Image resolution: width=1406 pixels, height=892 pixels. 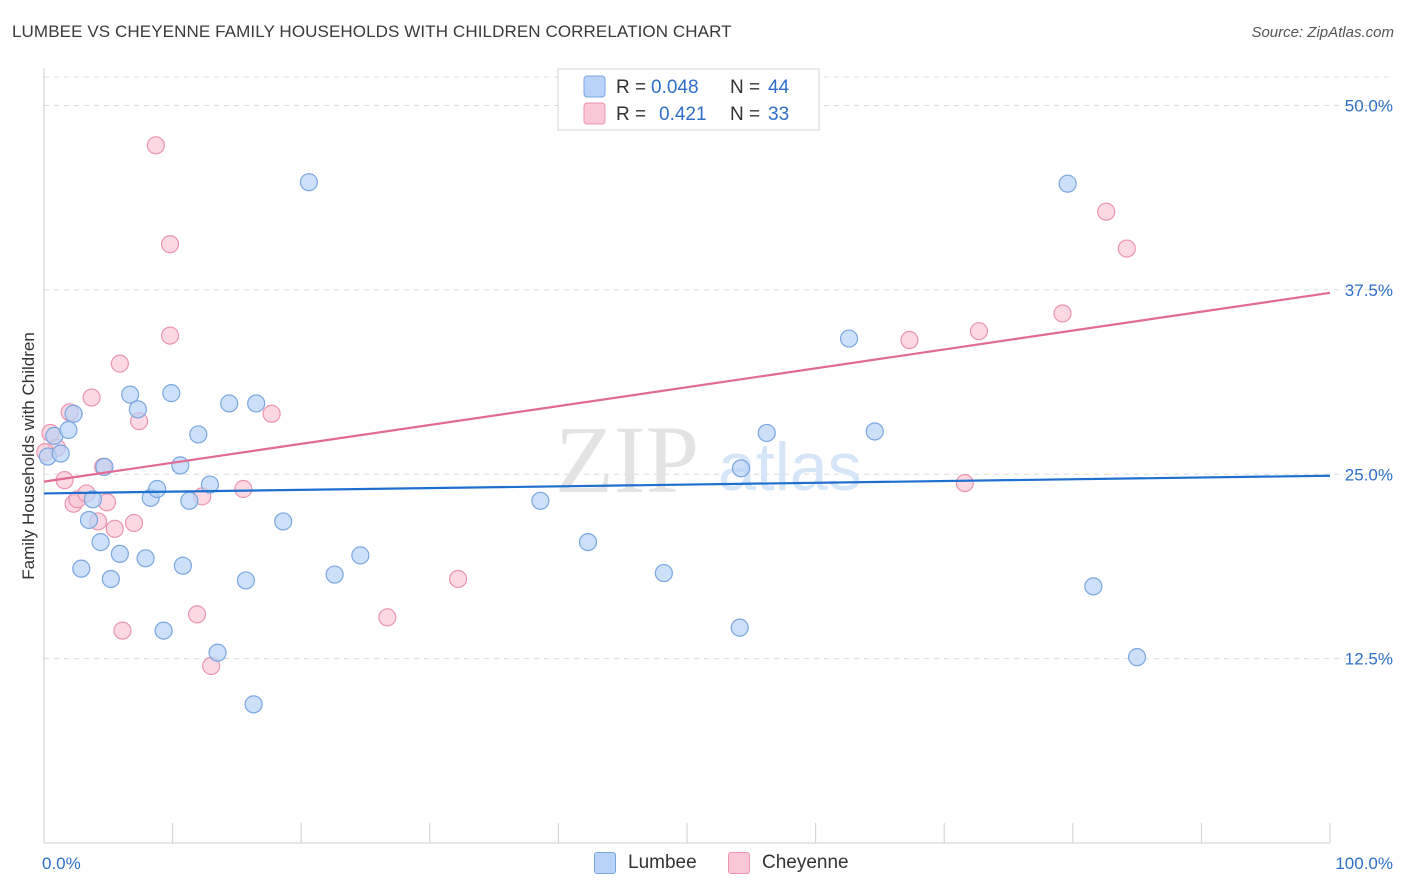 I want to click on legend-n-label-2: N =, so click(x=745, y=114).